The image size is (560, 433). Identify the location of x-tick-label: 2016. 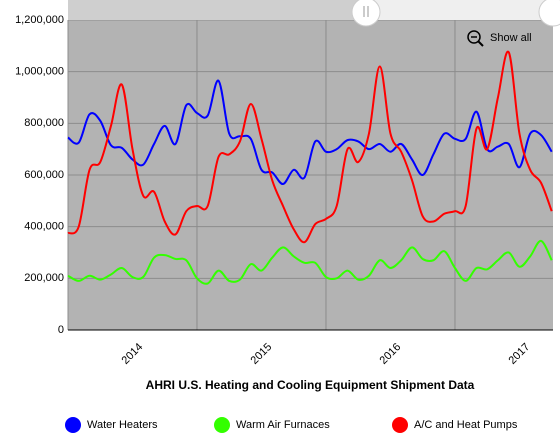
(391, 354).